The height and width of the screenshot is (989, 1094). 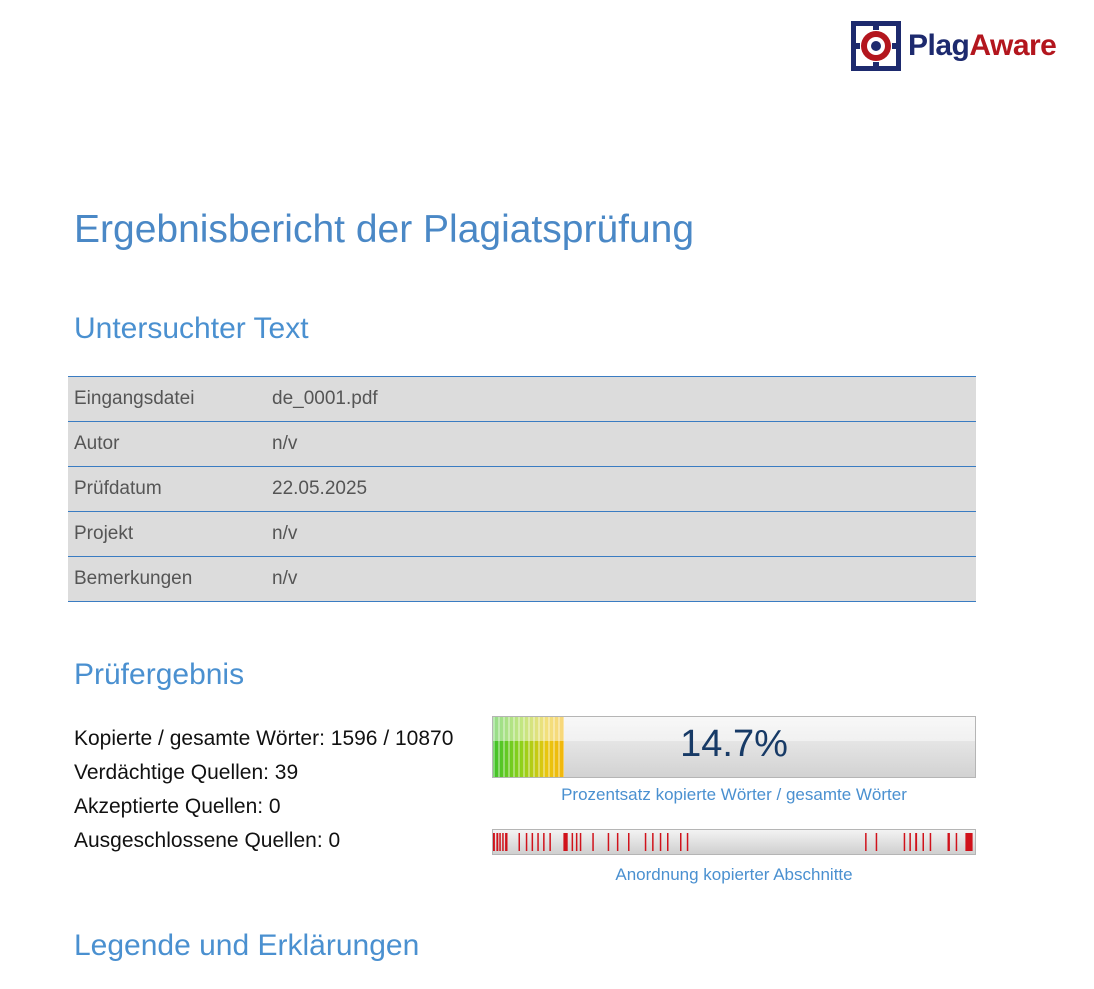 I want to click on field-value: 22.05.2025, so click(x=621, y=489).